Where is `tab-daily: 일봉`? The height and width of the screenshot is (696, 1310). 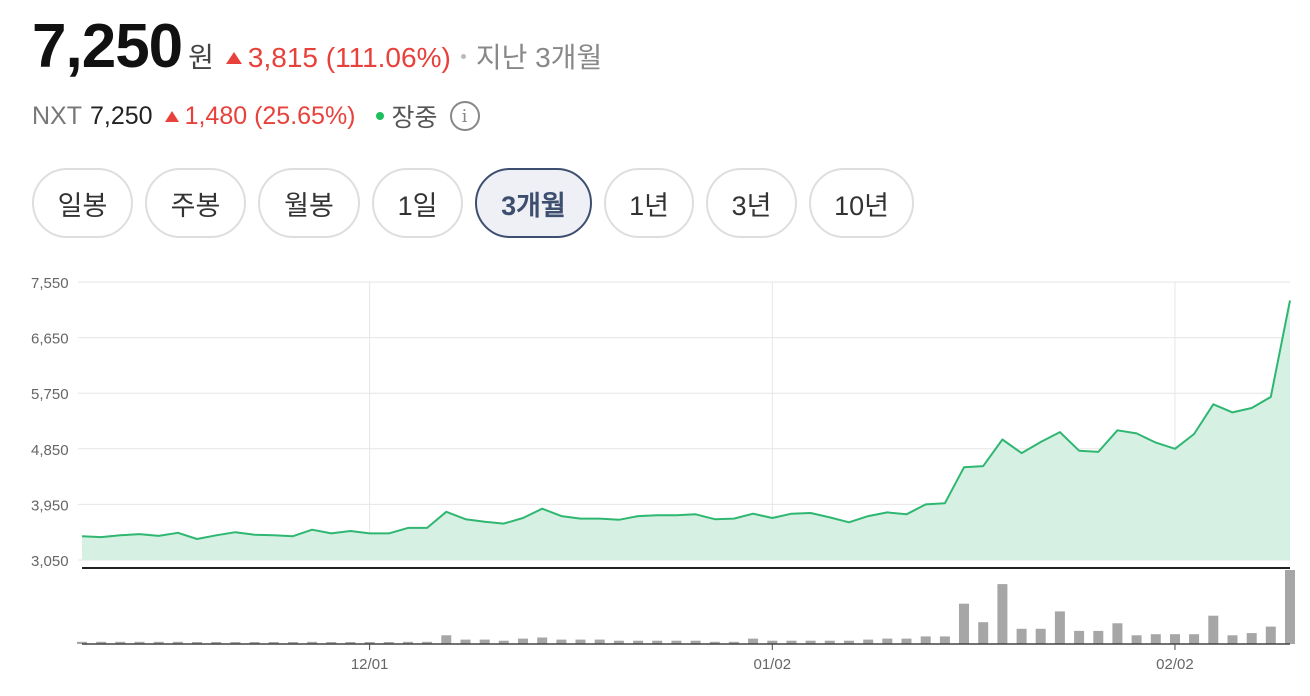 tab-daily: 일봉 is located at coordinates (82, 203).